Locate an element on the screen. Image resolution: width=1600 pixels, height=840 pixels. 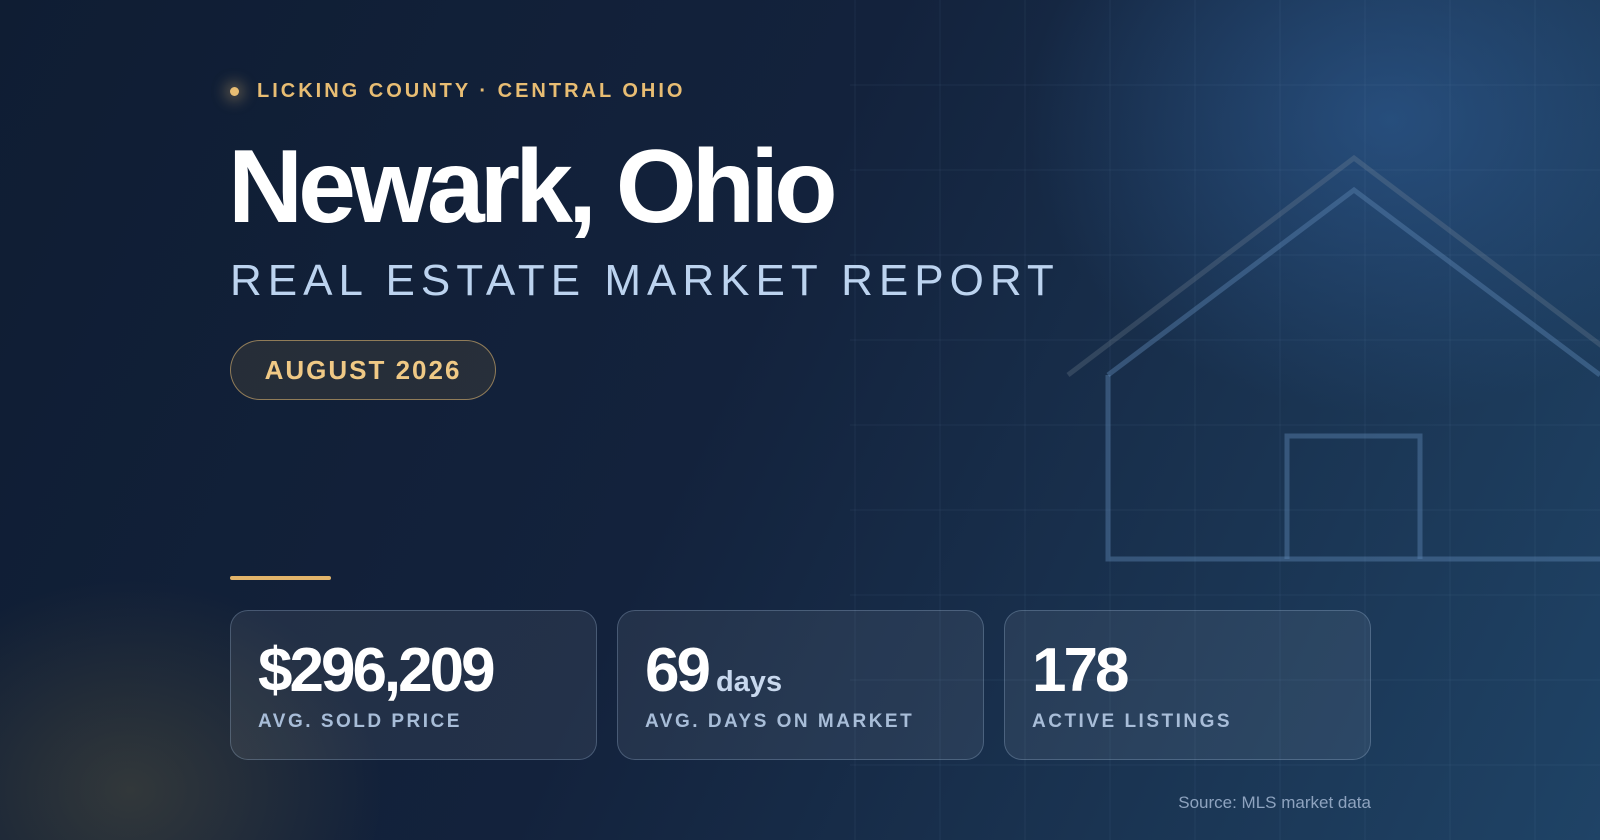
stat-card: $296,209 AVG. SOLD PRICE is located at coordinates (413, 685).